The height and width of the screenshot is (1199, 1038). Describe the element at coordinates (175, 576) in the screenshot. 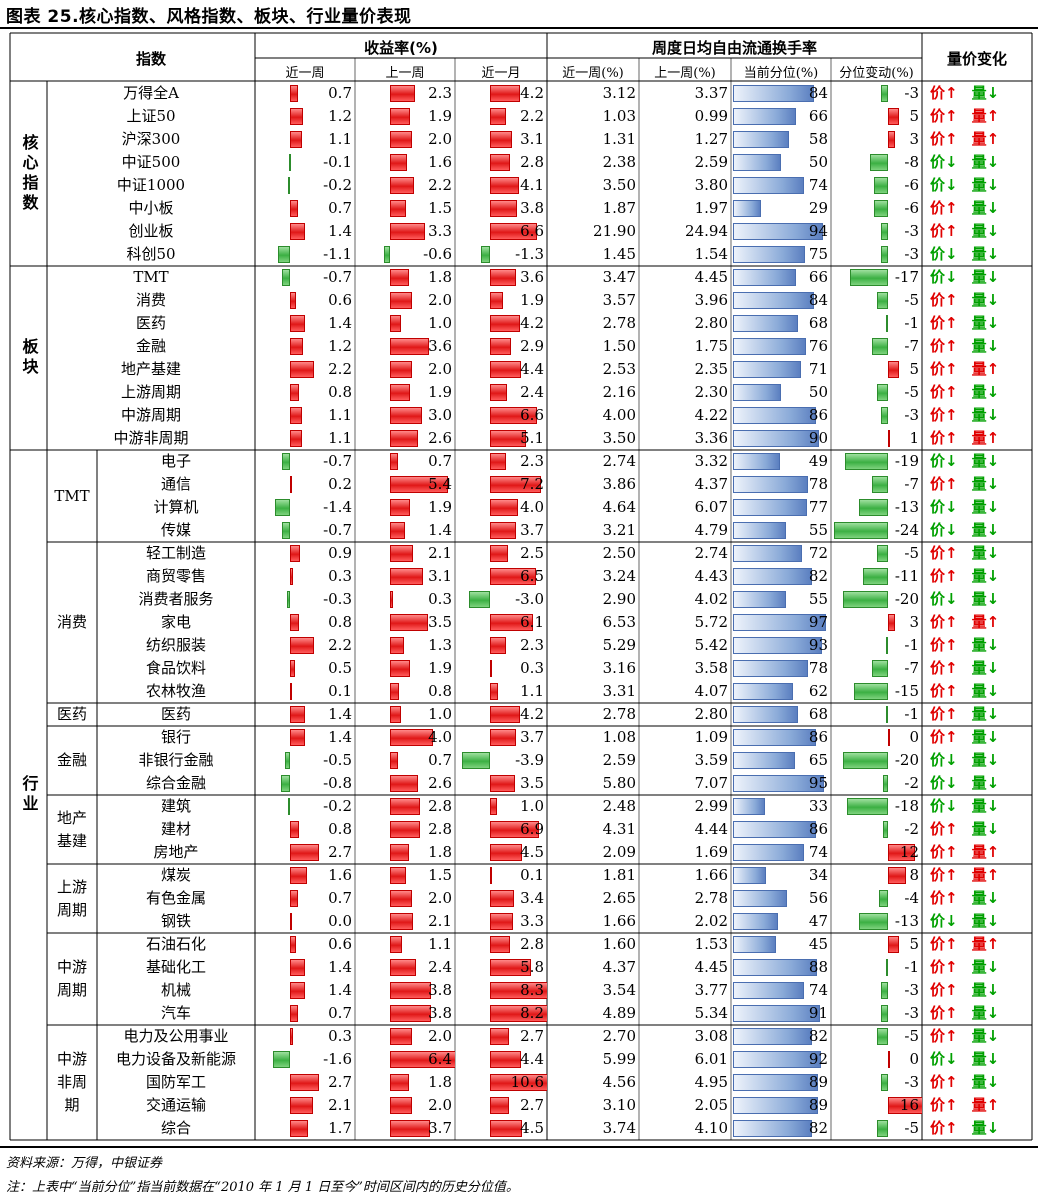

I see `row-name: 商贸零售` at that location.